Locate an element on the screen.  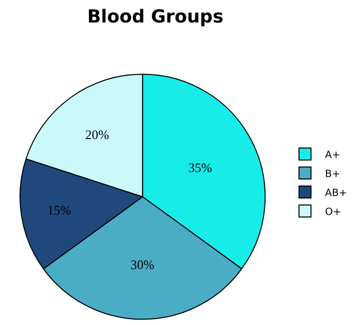
legend-label: O+ is located at coordinates (333, 212).